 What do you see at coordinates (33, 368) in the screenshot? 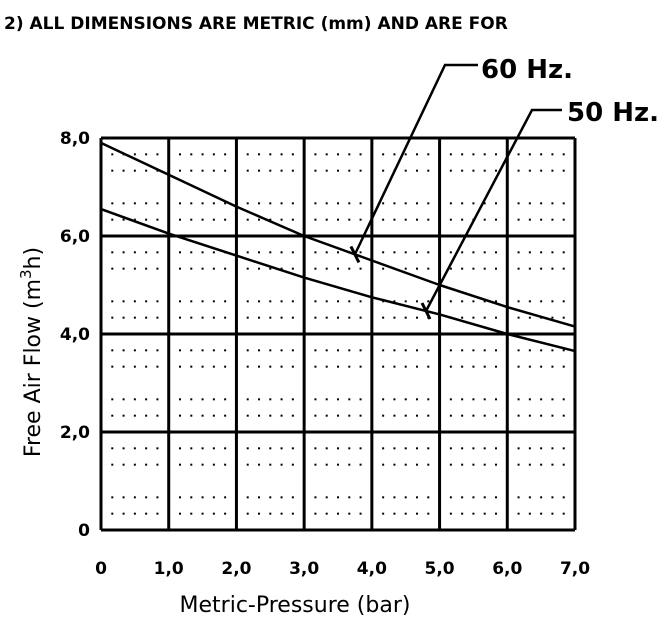
I see `y-axis-title-main: Free Air Flow (m` at bounding box center [33, 368].